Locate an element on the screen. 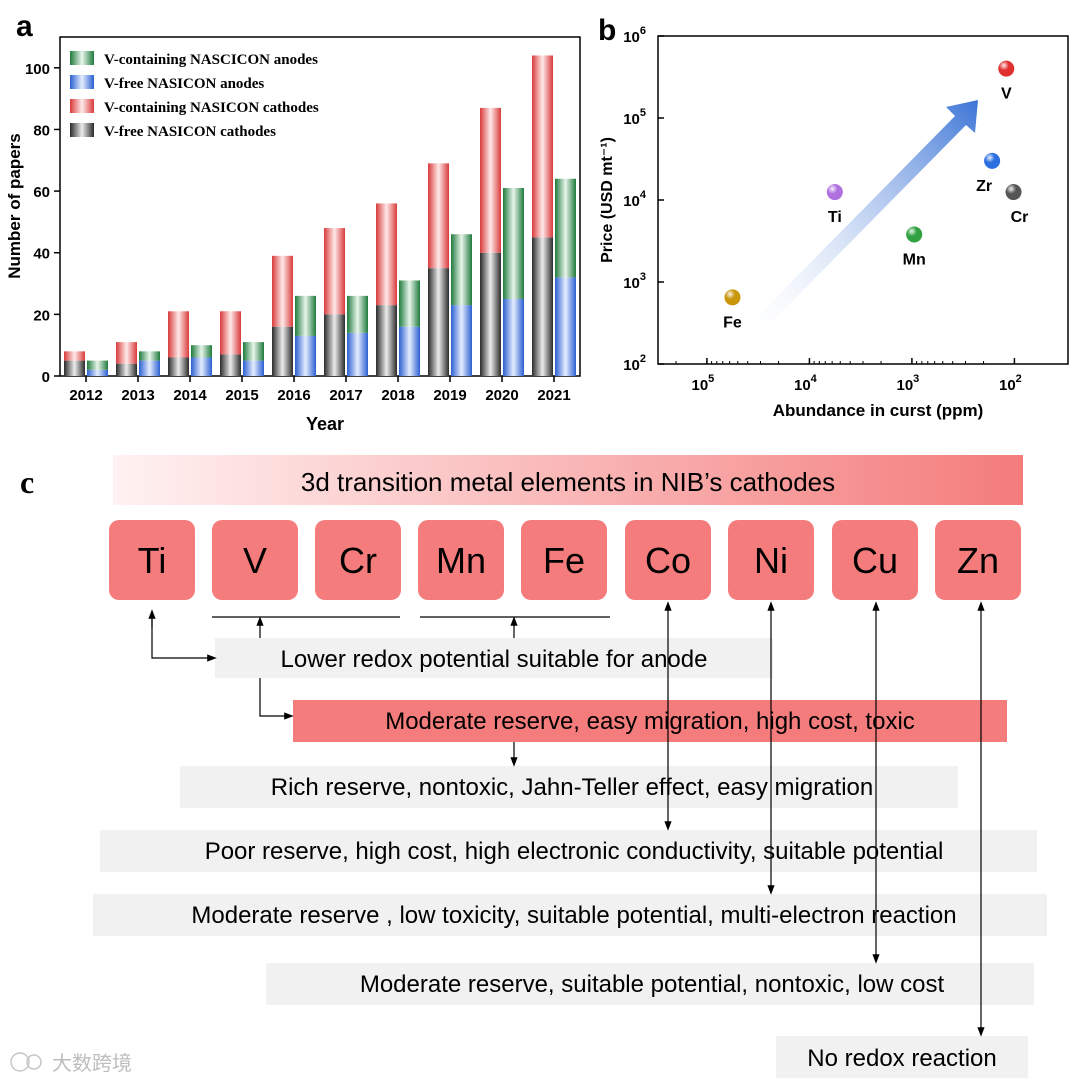  panel-label-b: b is located at coordinates (607, 30).